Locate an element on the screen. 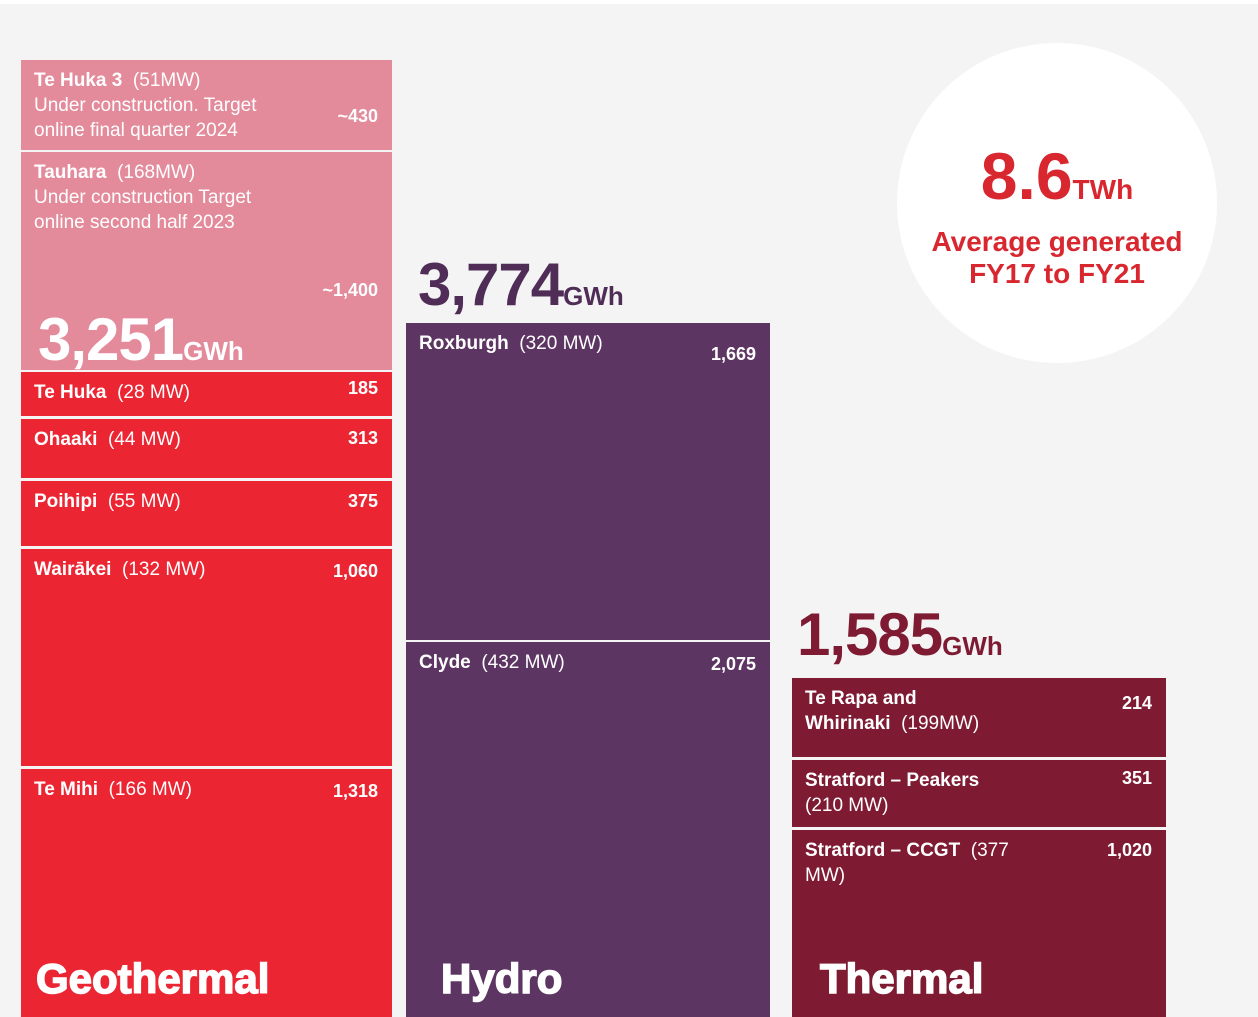 The image size is (1258, 1017). column-total: 3,774GWh is located at coordinates (521, 284).